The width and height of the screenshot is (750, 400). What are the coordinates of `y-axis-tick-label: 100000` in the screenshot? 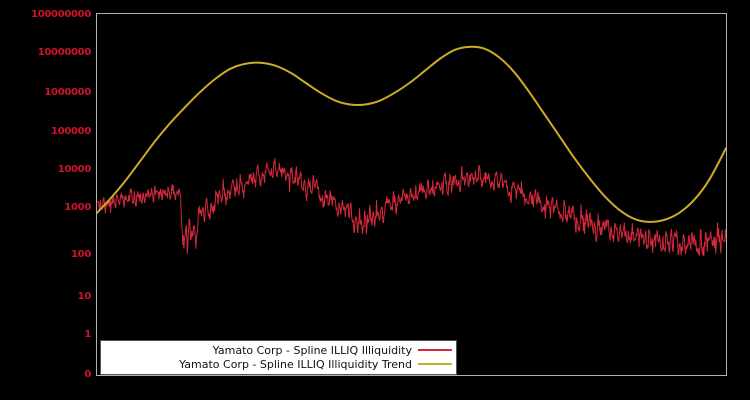 It's located at (71, 131).